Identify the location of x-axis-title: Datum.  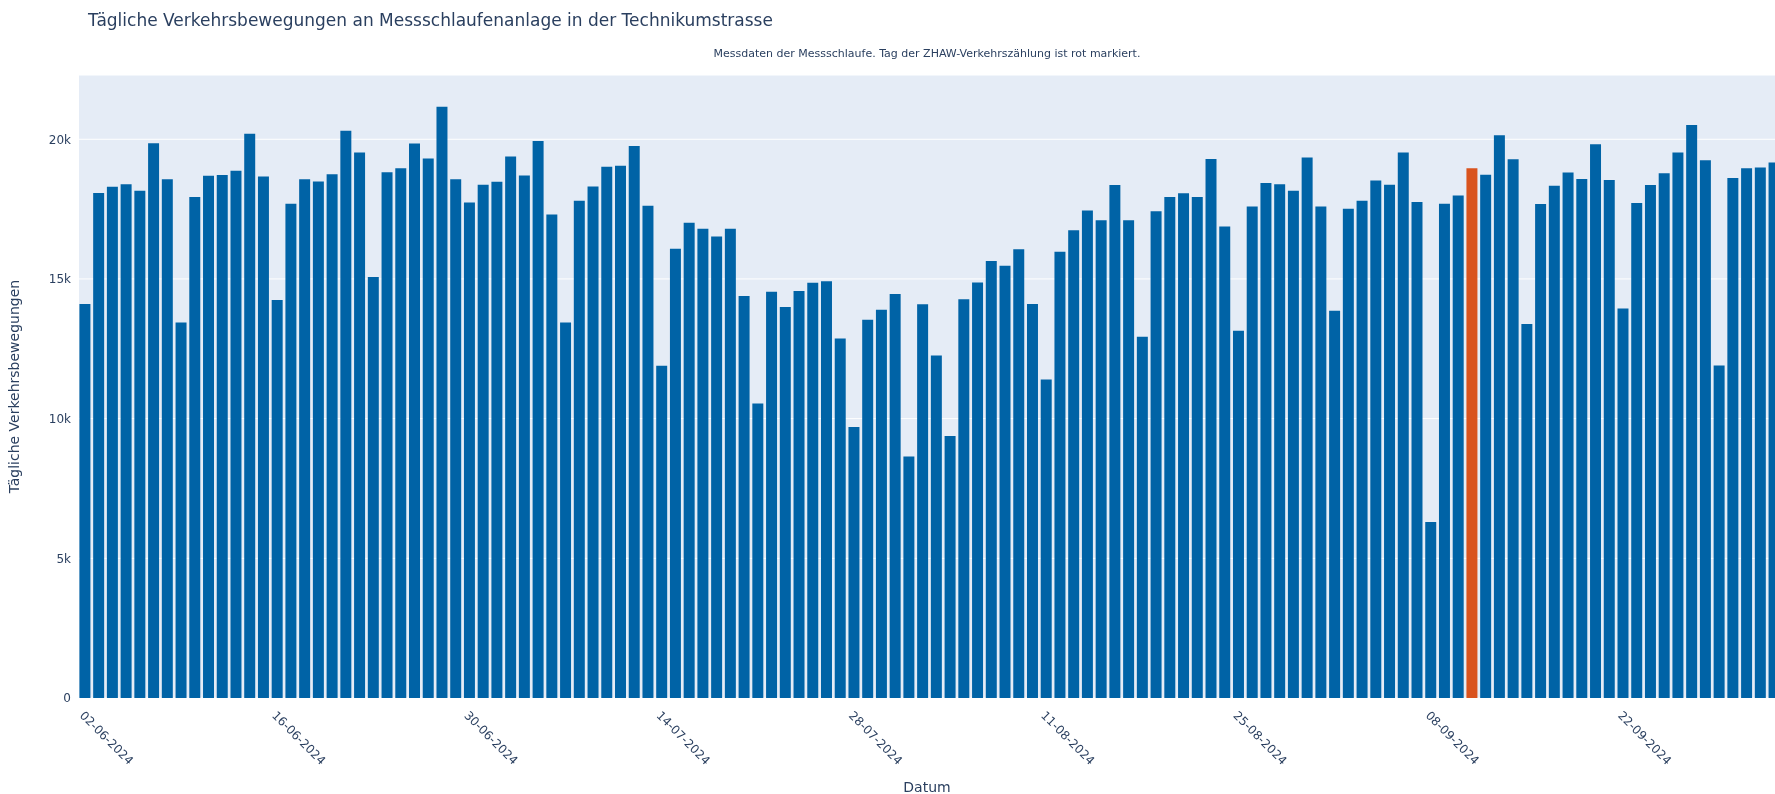
(927, 786).